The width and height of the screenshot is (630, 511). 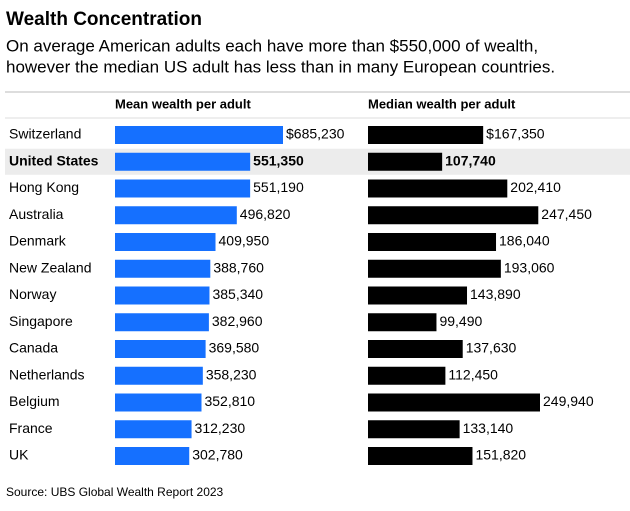 What do you see at coordinates (278, 187) in the screenshot?
I see `value-label: 551,190` at bounding box center [278, 187].